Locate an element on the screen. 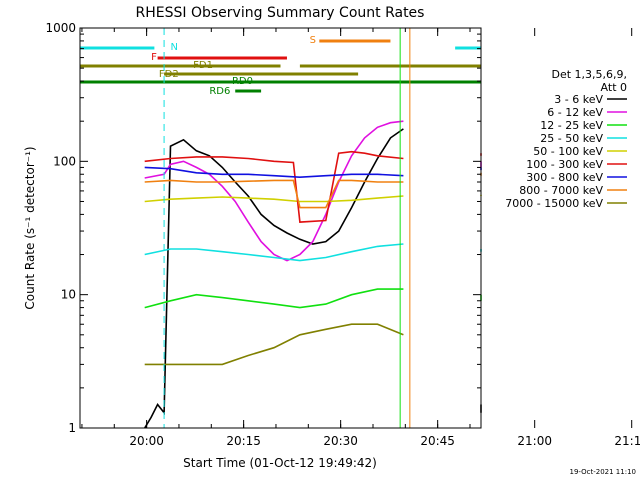  legend-entry-label: 25 - 50 keV is located at coordinates (571, 138).